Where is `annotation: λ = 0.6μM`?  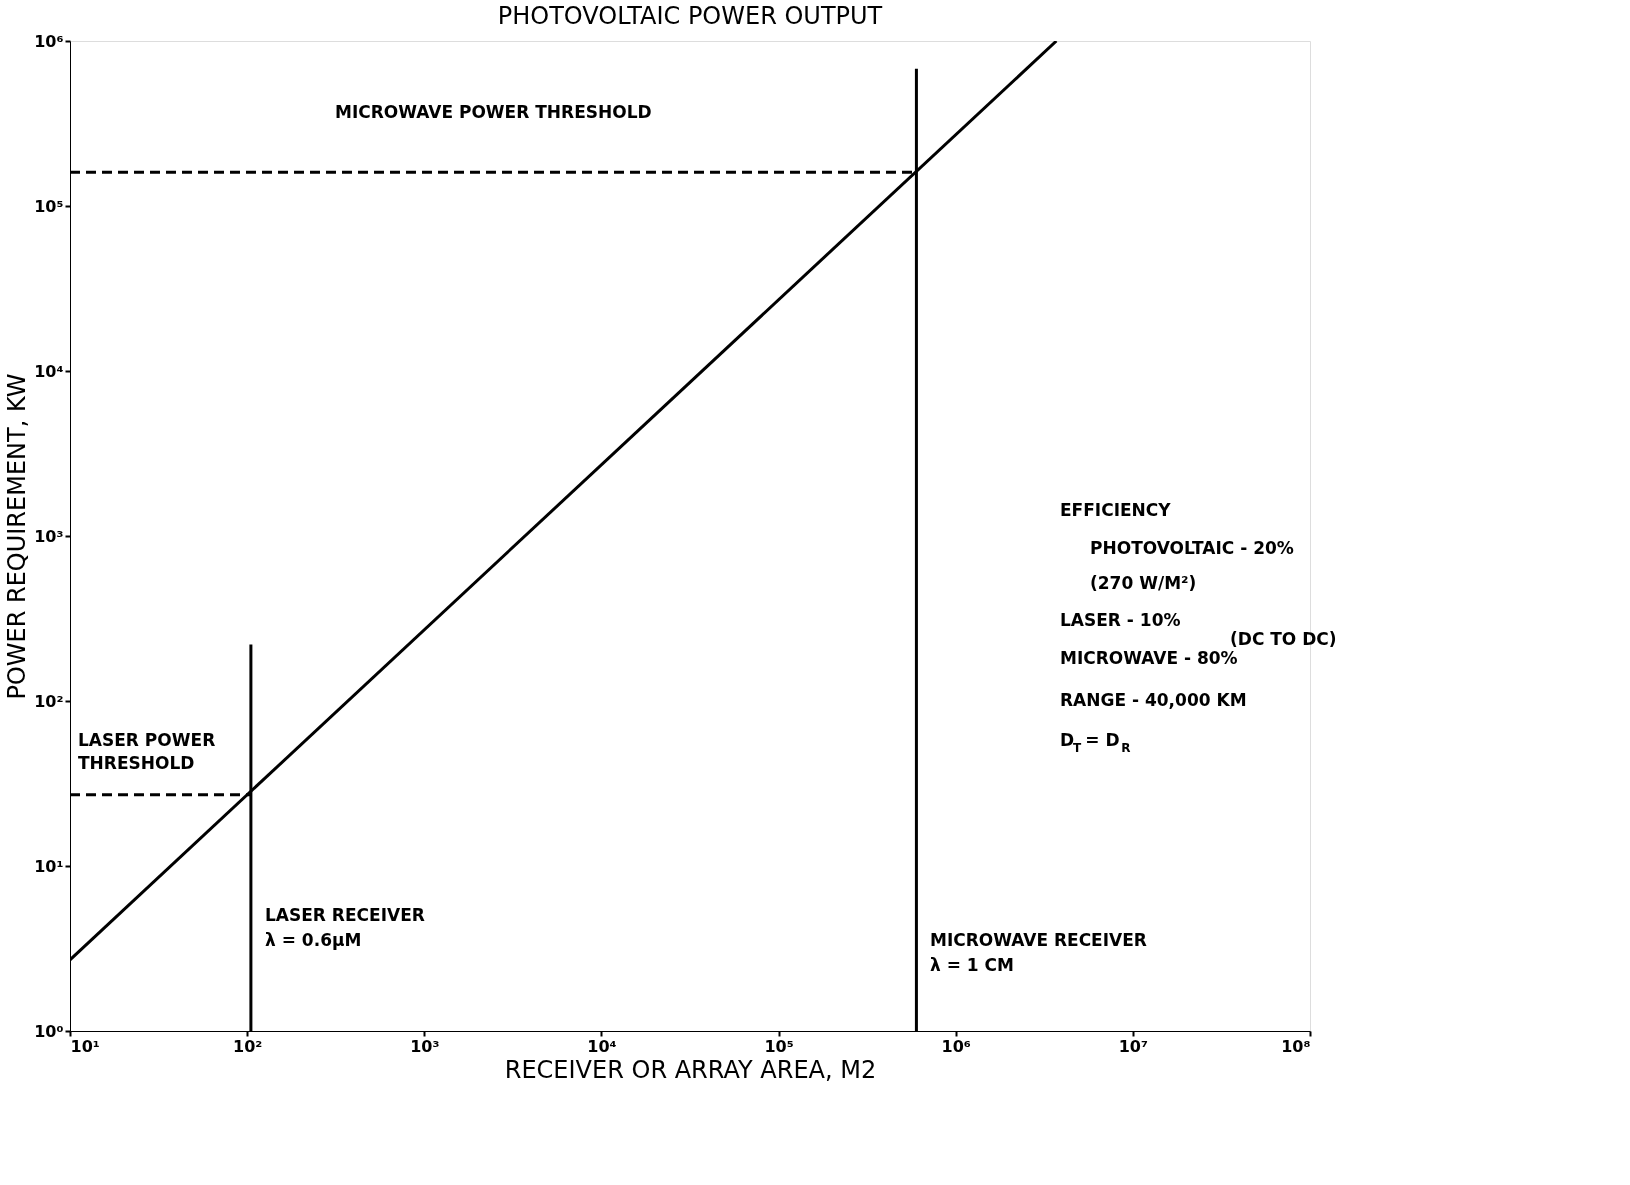
annotation: λ = 0.6μM is located at coordinates (313, 940).